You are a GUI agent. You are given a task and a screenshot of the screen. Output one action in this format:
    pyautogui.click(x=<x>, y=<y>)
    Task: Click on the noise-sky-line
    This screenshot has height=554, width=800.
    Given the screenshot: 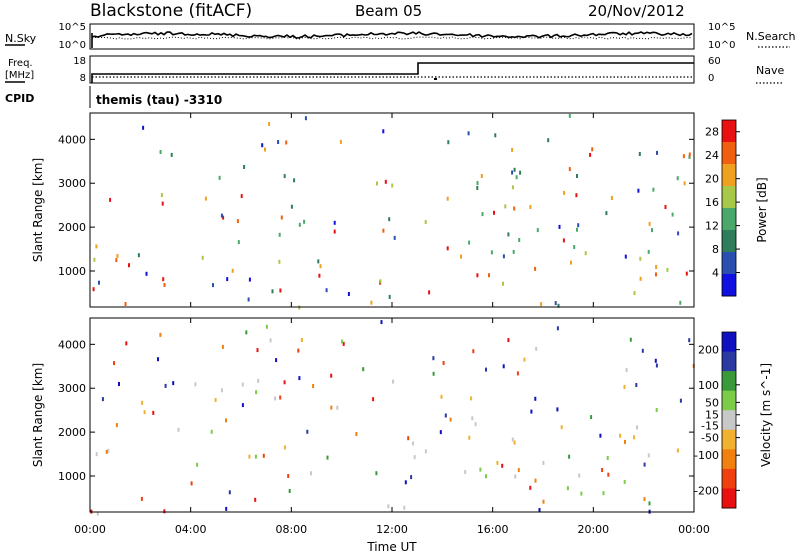 What is the action you would take?
    pyautogui.click(x=392, y=39)
    